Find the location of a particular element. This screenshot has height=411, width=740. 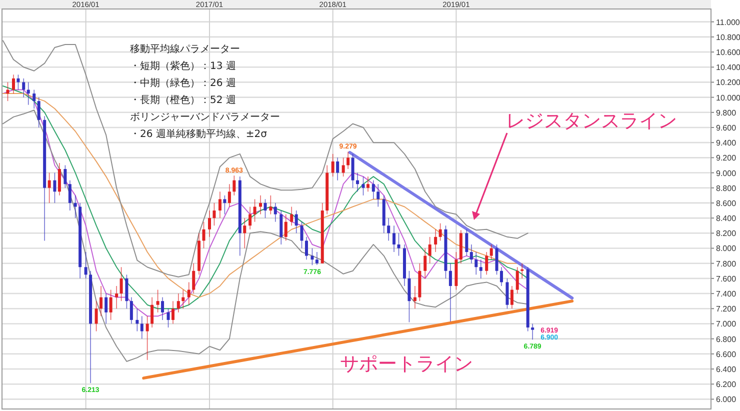

y-tick-label: 6.000 is located at coordinates (726, 399).